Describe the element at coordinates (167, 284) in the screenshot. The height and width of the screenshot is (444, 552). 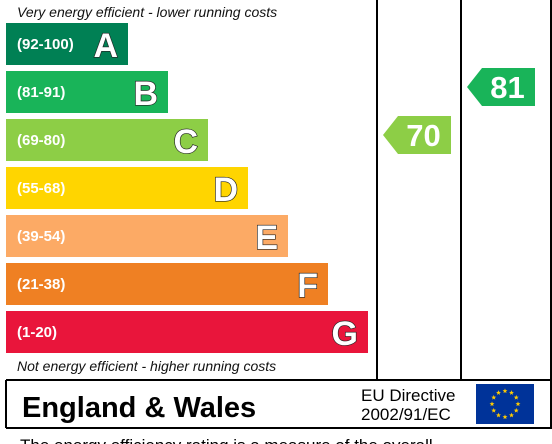
I see `band-bar-f` at that location.